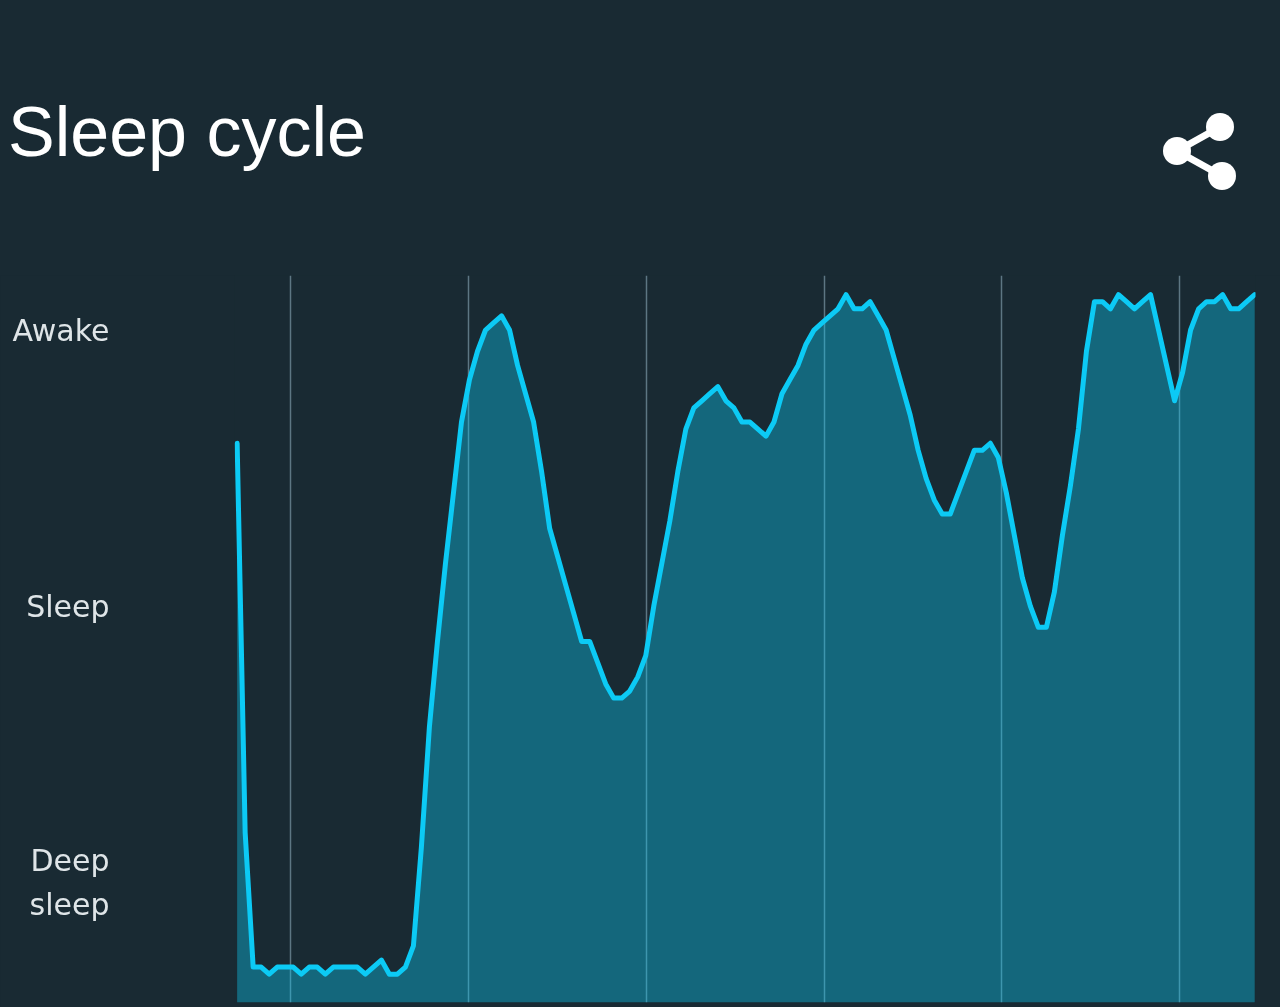 This screenshot has height=1007, width=1280. I want to click on chart-title: Sleep cycle, so click(187, 132).